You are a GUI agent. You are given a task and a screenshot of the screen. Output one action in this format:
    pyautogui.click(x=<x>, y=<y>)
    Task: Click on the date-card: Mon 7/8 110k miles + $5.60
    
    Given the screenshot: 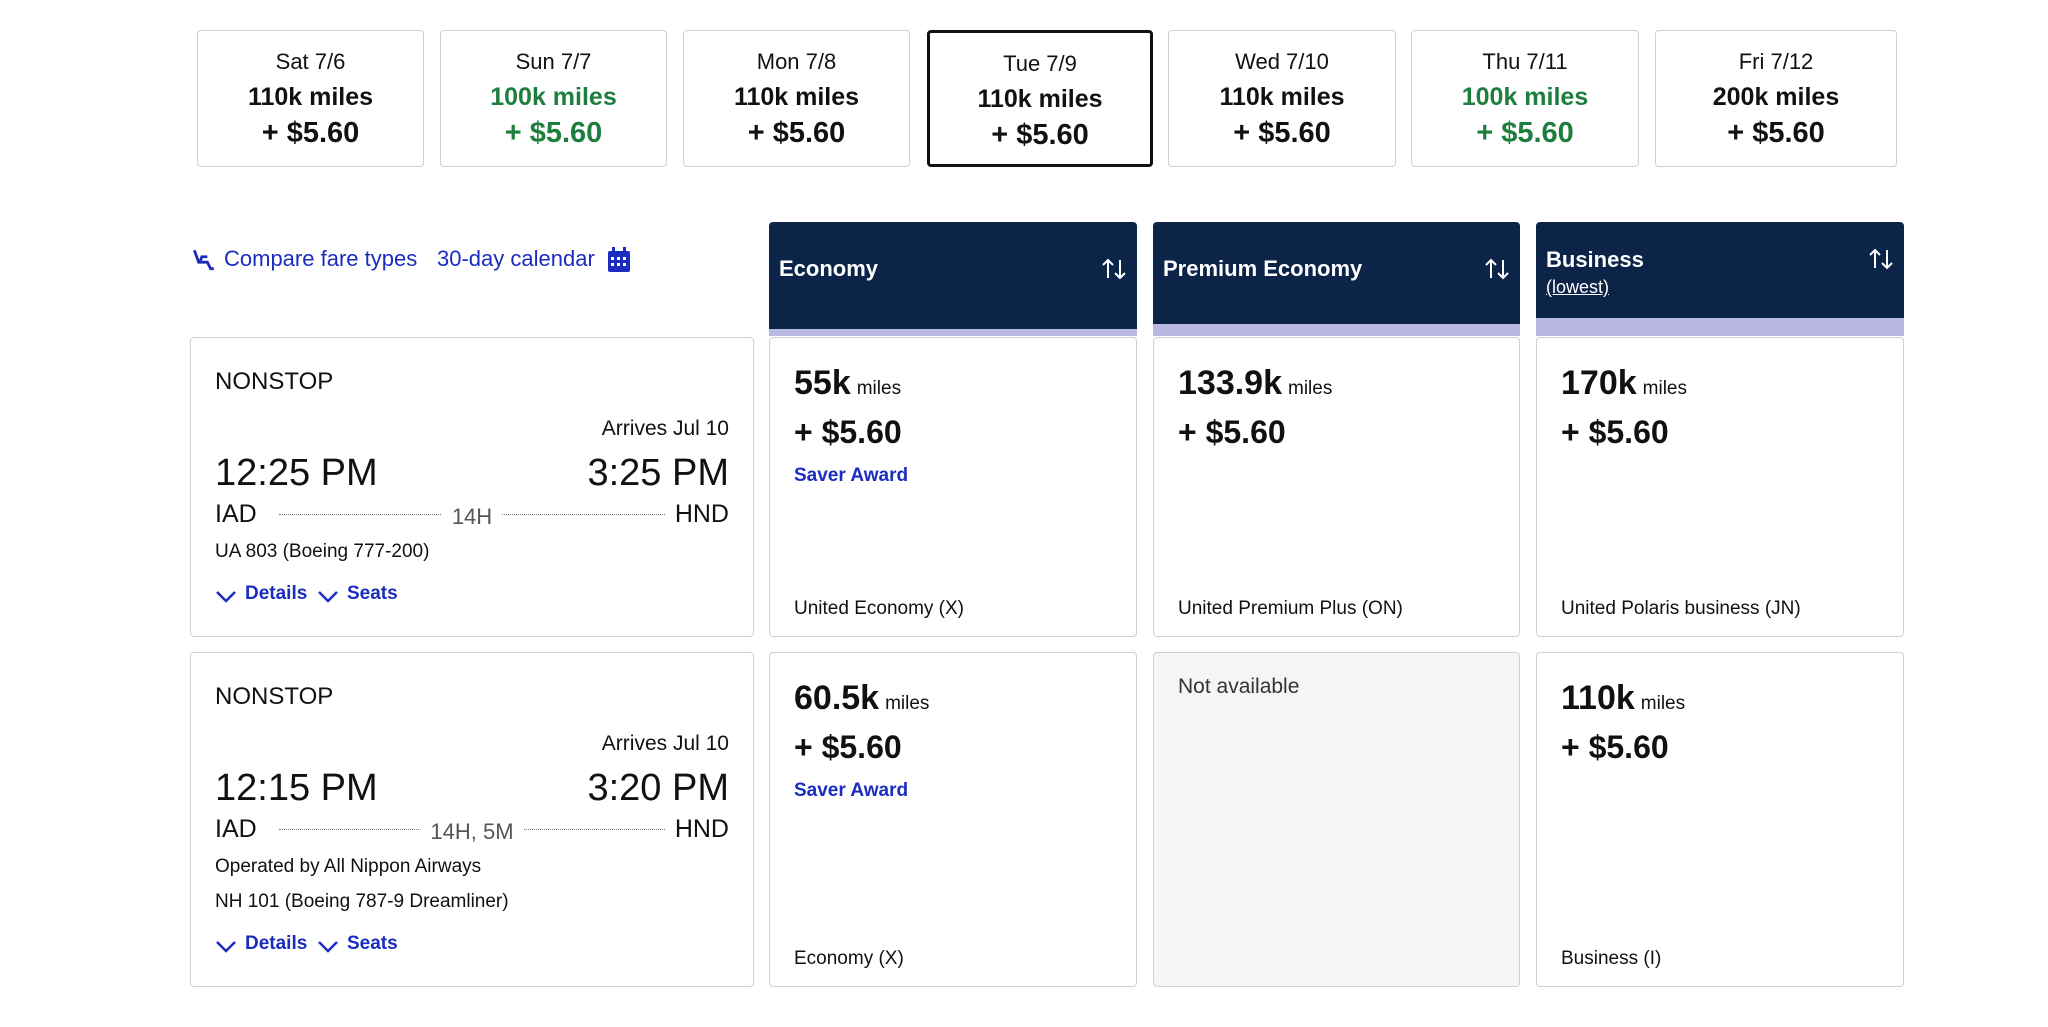 What is the action you would take?
    pyautogui.click(x=796, y=98)
    